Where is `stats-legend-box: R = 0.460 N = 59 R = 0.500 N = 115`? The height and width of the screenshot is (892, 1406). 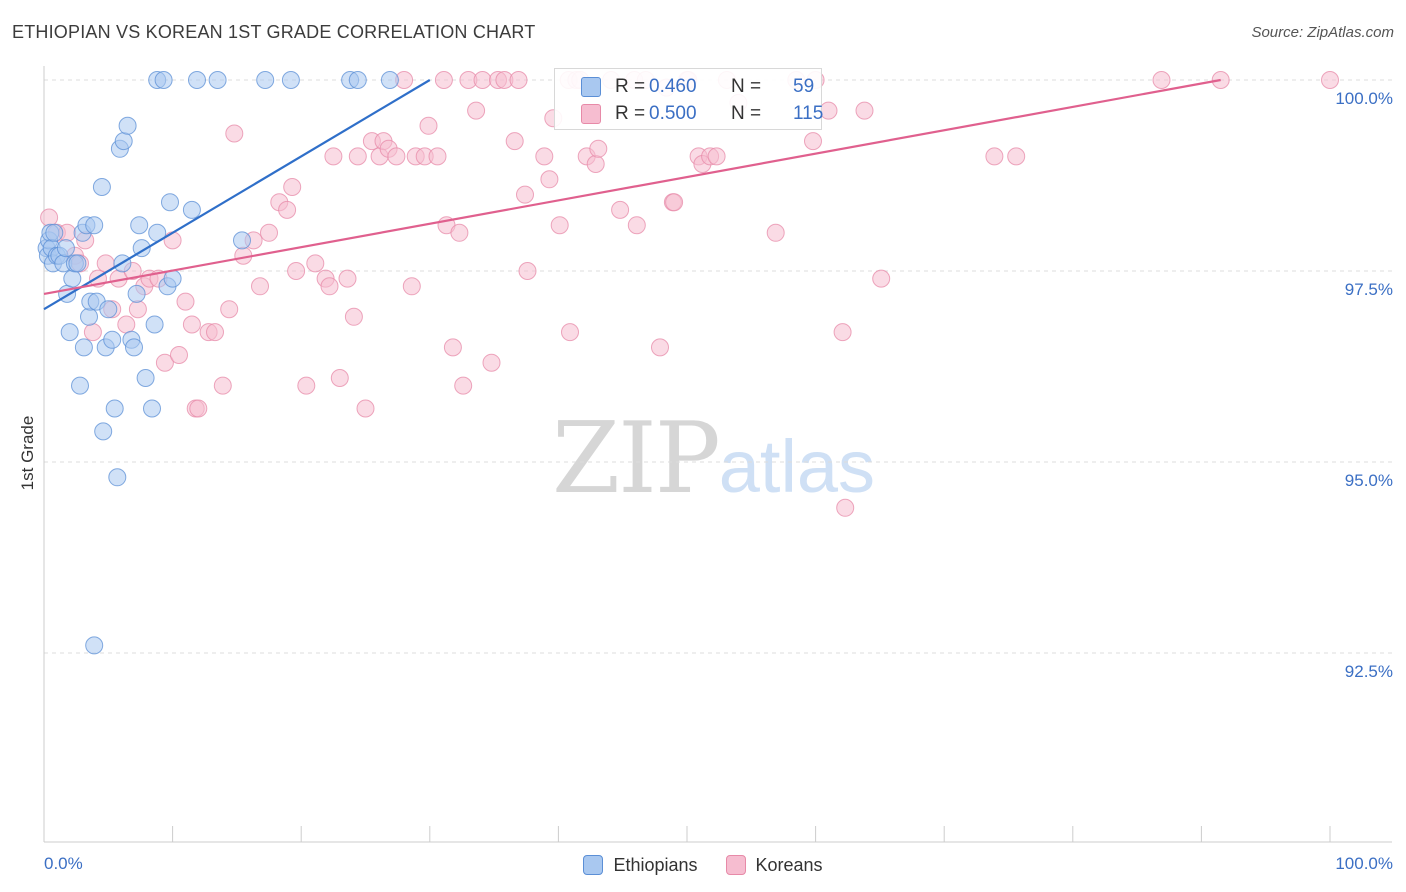 stats-legend-box: R = 0.460 N = 59 R = 0.500 N = 115 is located at coordinates (689, 99).